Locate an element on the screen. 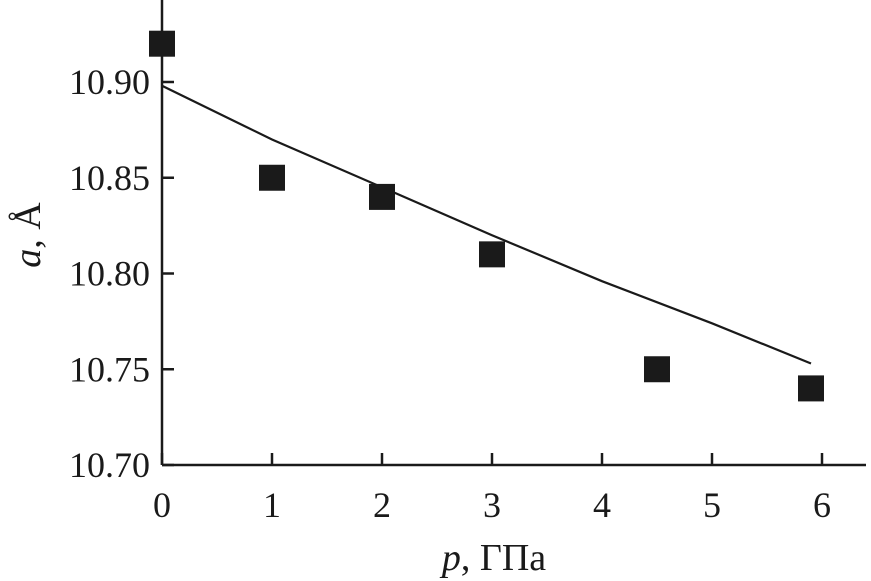 This screenshot has height=581, width=871. y-axis-ticks: 10.70 10.75 10.80 10.85 10.90 is located at coordinates (121, 273).